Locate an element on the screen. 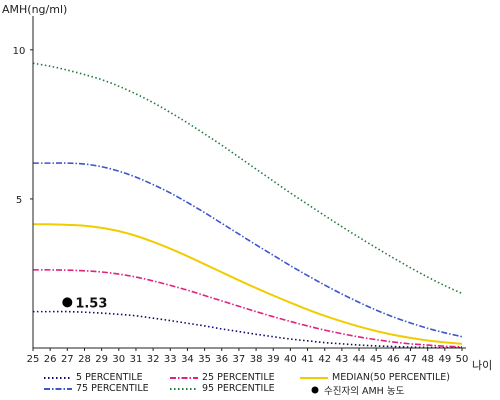  x-tick-label: 32 is located at coordinates (153, 359).